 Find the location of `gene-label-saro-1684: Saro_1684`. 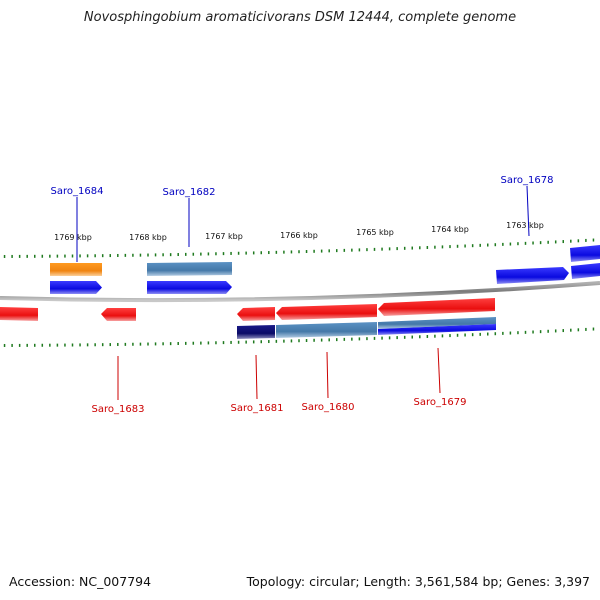

gene-label-saro-1684: Saro_1684 is located at coordinates (77, 191).